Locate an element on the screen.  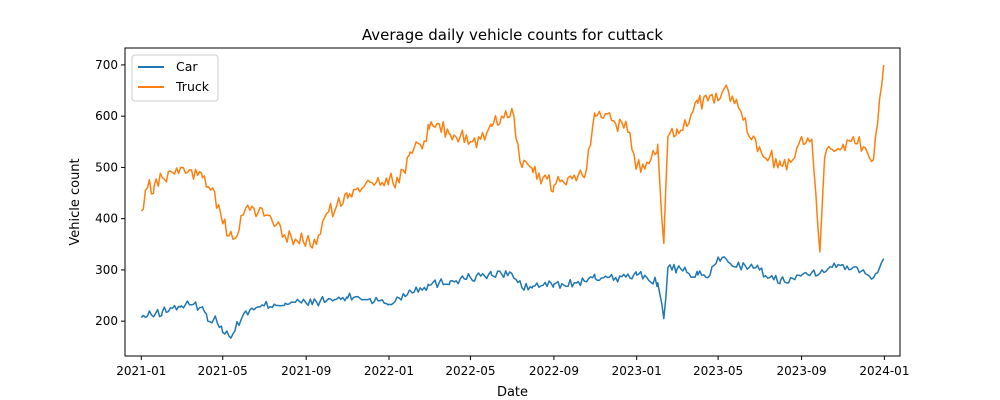
y-axis-label: Vehicle count is located at coordinates (75, 201).